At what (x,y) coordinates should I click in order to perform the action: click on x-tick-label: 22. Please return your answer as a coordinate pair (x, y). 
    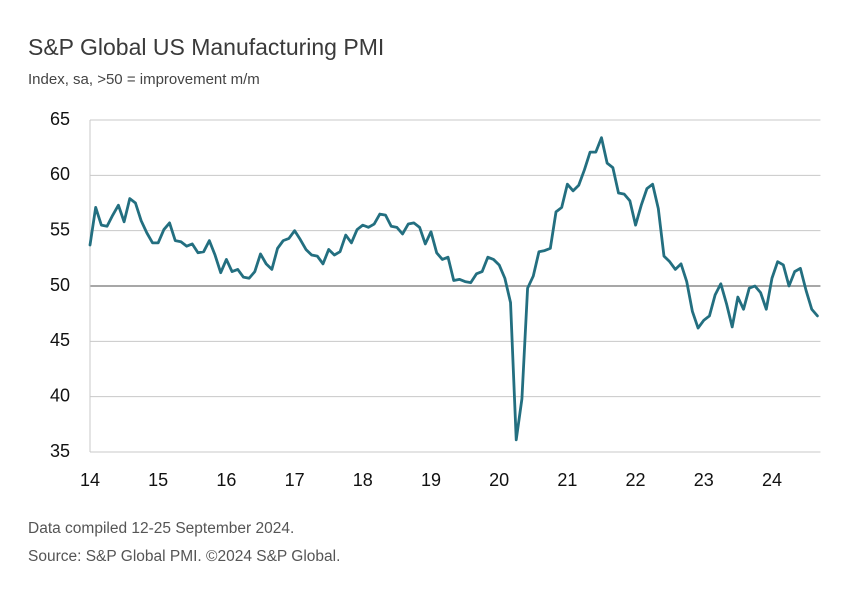
    Looking at the image, I should click on (636, 480).